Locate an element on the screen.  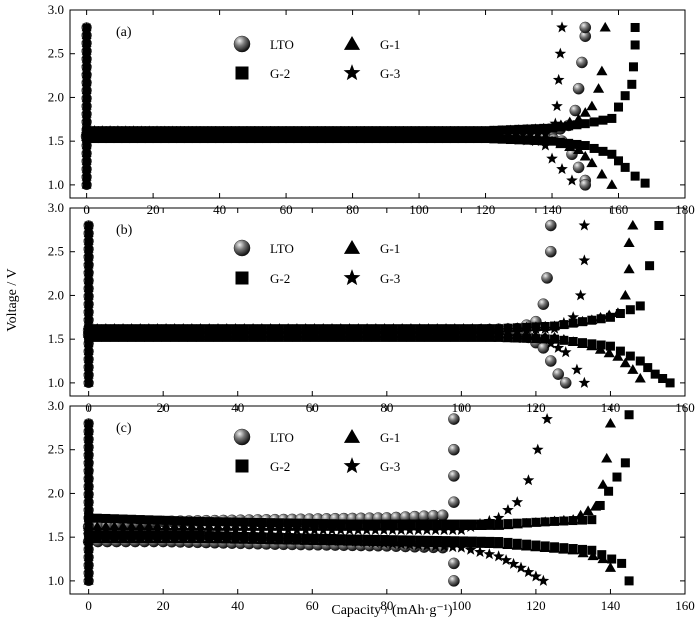
x-axis-title: Capacity / (mAh·g⁻¹) is located at coordinates (392, 610).